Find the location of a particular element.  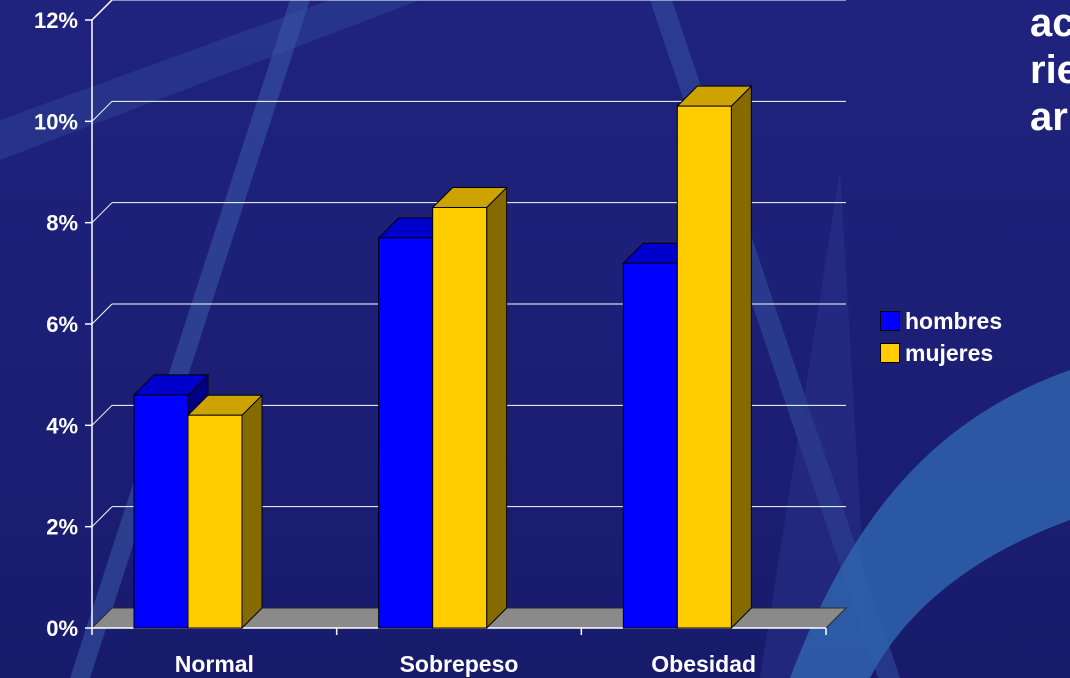

y-tick-label: 6% is located at coordinates (62, 324).